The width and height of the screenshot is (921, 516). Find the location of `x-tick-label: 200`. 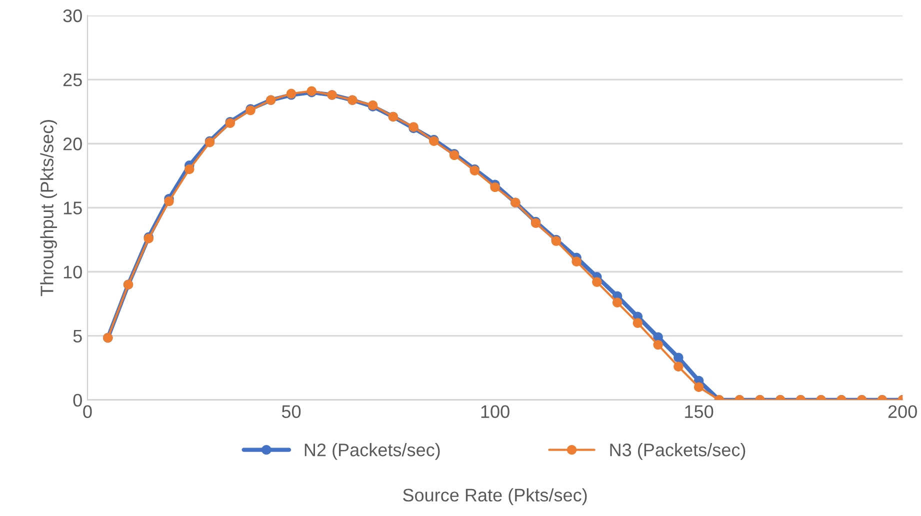

x-tick-label: 200 is located at coordinates (902, 411).